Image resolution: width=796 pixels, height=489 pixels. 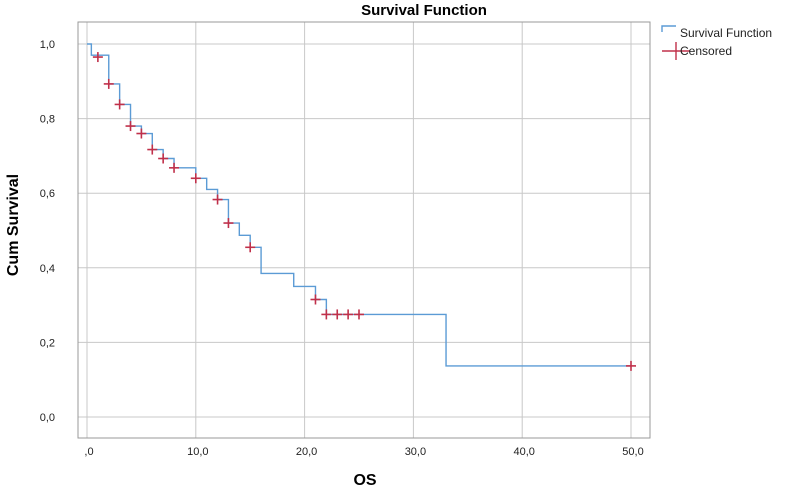 I want to click on legend-item-survival-function: Survival Function, so click(x=716, y=32).